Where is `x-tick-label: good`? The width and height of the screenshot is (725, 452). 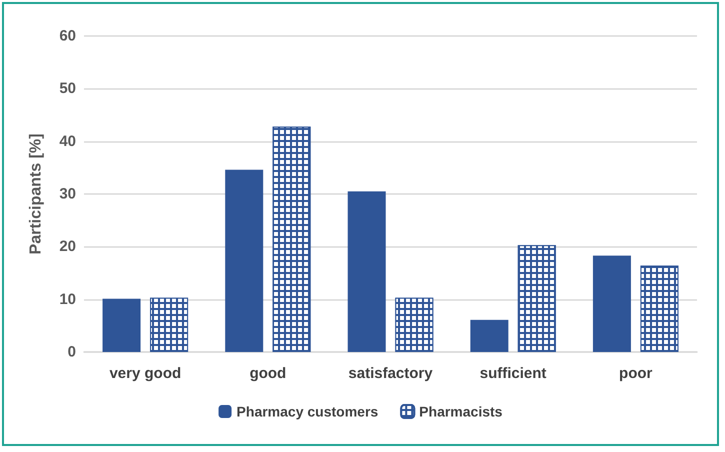 x-tick-label: good is located at coordinates (268, 373).